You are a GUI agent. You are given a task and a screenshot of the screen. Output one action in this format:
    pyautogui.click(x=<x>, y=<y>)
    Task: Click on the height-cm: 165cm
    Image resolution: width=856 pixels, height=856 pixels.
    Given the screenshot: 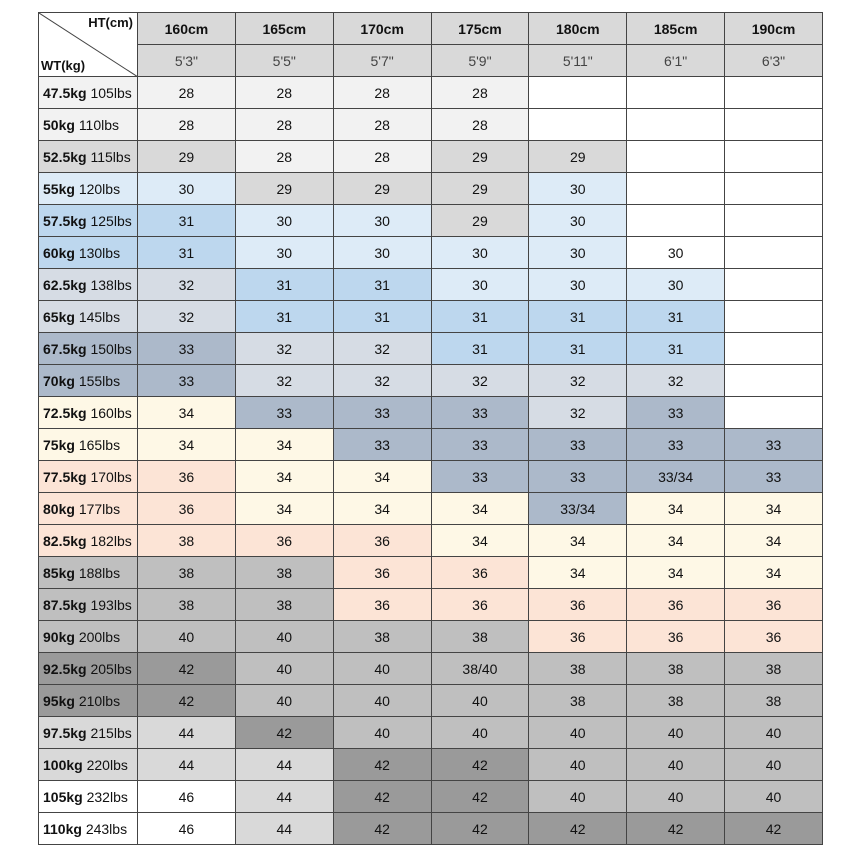 What is the action you would take?
    pyautogui.click(x=284, y=28)
    